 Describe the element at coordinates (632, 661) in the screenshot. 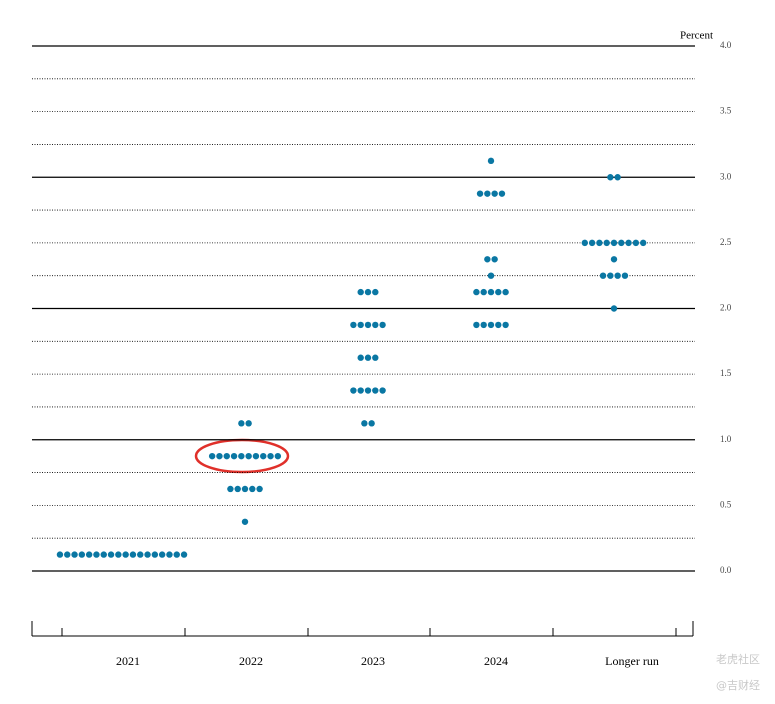

I see `x-tick-label: Longer run` at that location.